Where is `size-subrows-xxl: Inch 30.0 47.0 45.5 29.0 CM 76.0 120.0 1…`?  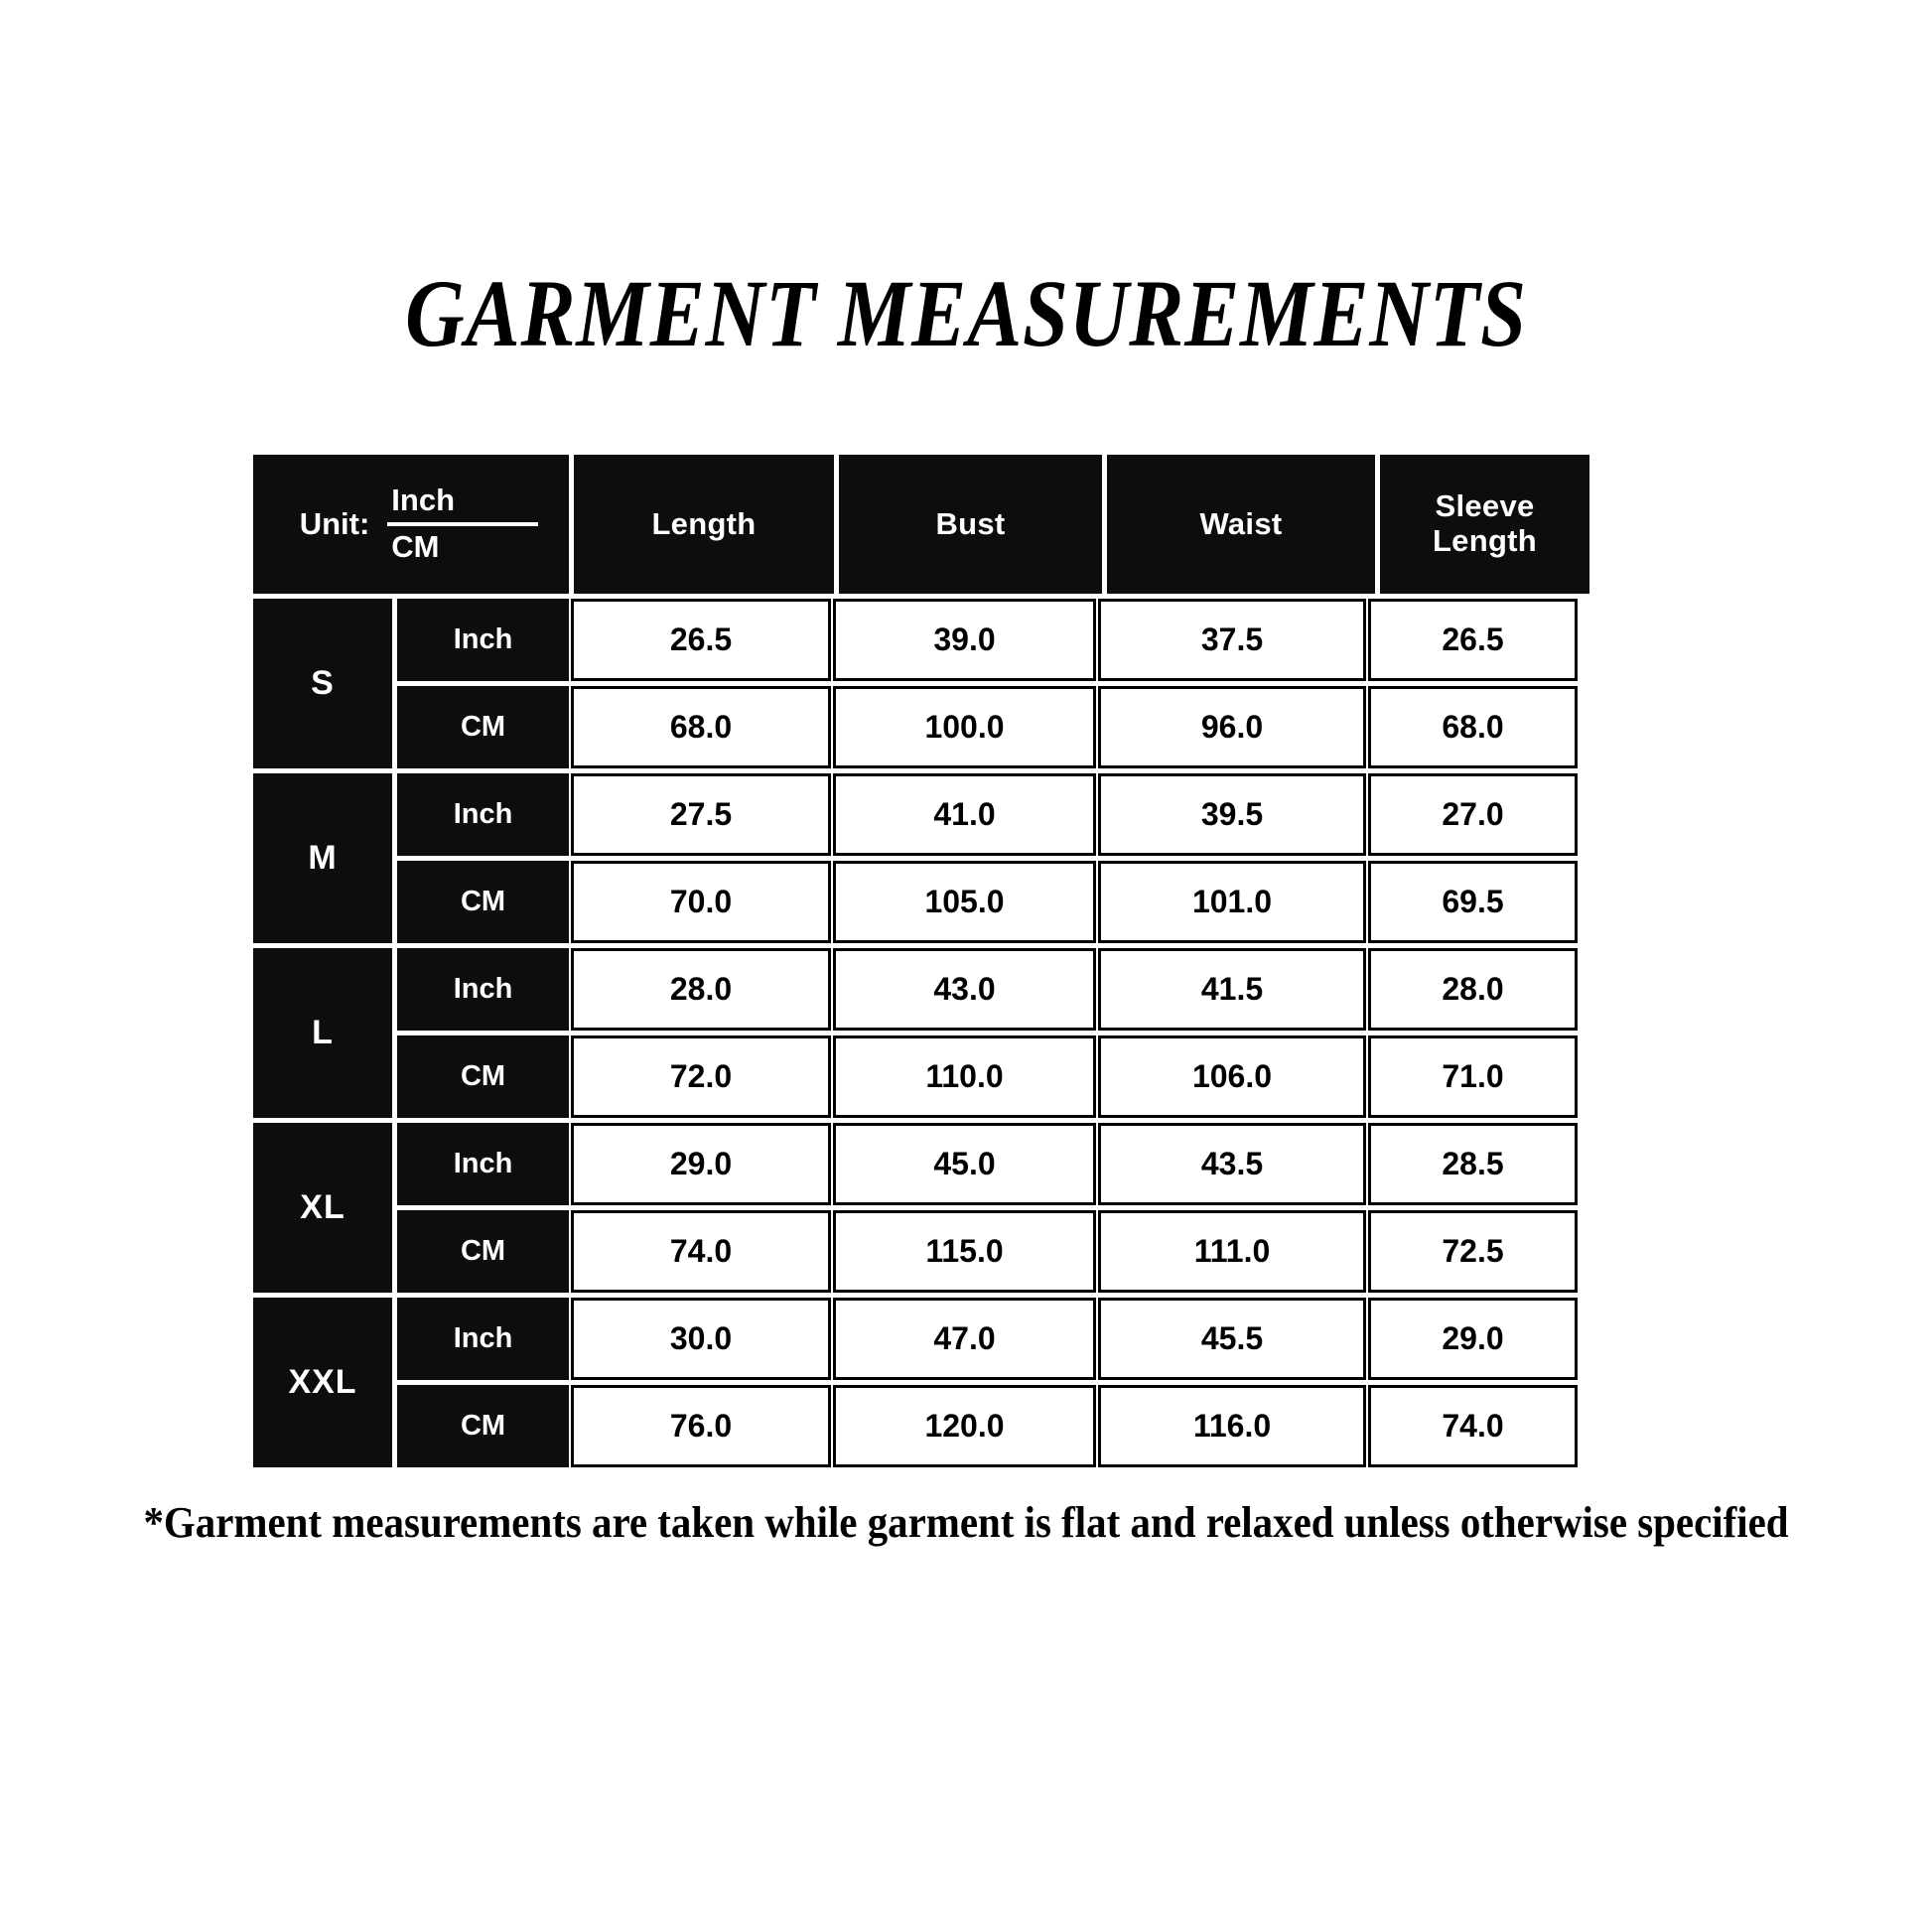
size-subrows-xxl: Inch 30.0 47.0 45.5 29.0 CM 76.0 120.0 1… is located at coordinates (993, 1382).